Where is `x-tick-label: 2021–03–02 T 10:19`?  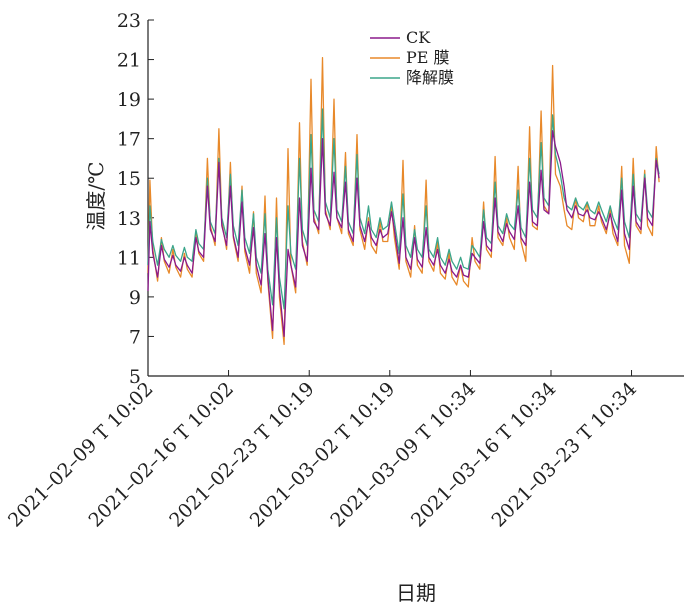
x-tick-label: 2021–03–02 T 10:19 is located at coordinates (323, 455).